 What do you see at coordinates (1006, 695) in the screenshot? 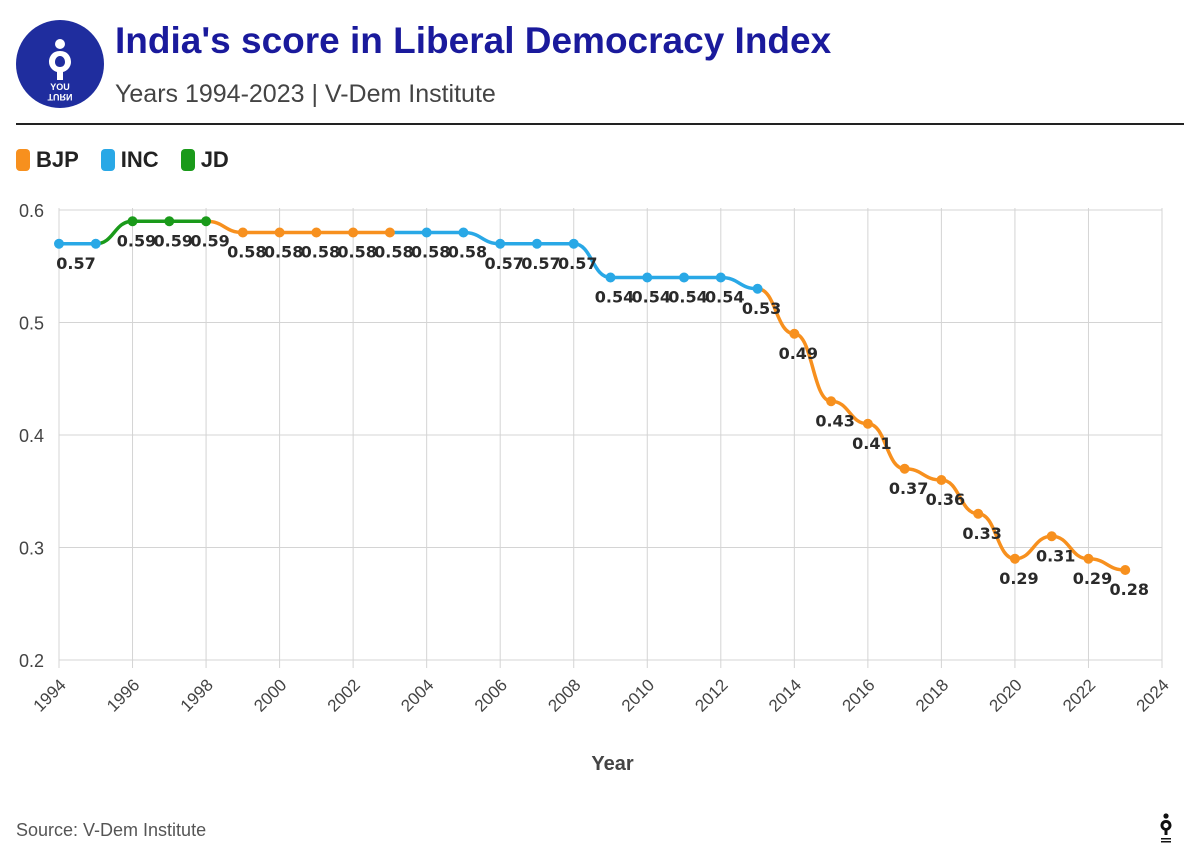
I see `x-tick-label: 2020` at bounding box center [1006, 695].